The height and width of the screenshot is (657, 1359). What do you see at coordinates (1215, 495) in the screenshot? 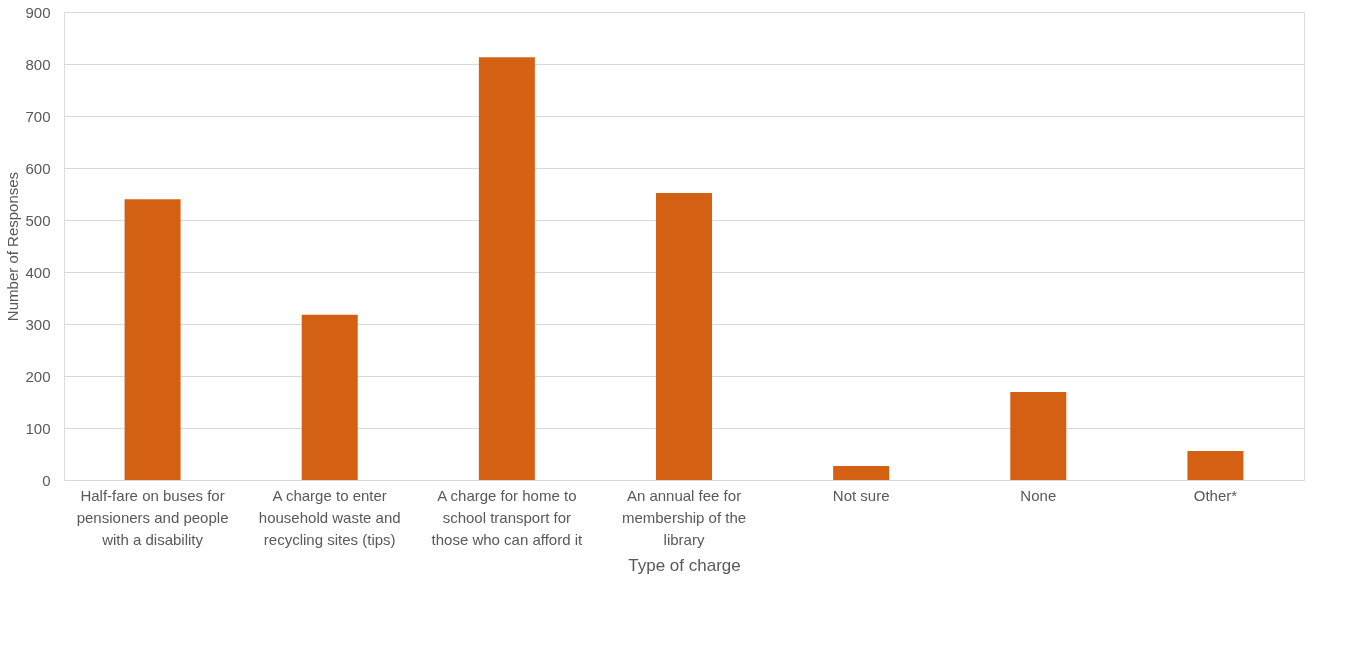
I see `x-tick-label: Other*` at bounding box center [1215, 495].